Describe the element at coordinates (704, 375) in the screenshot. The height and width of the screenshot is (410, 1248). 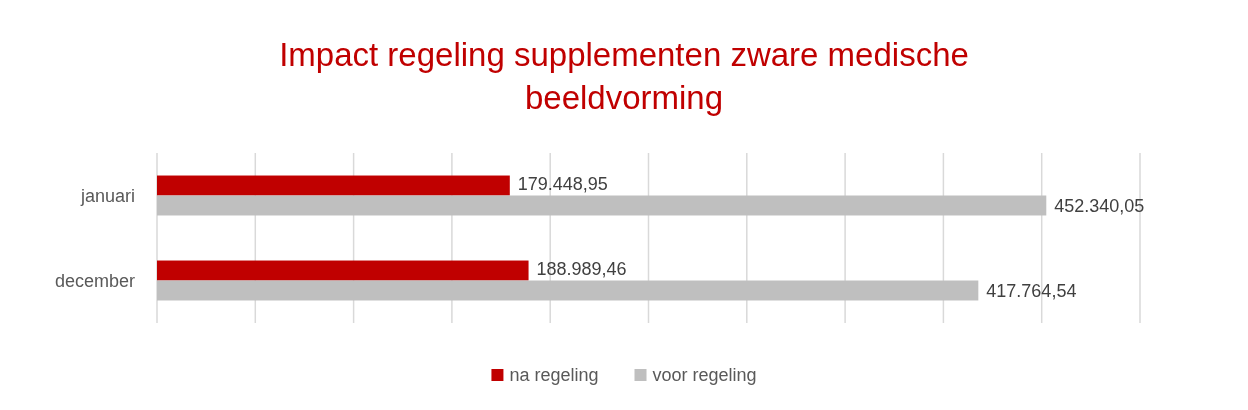
I see `legend-label: voor regeling` at that location.